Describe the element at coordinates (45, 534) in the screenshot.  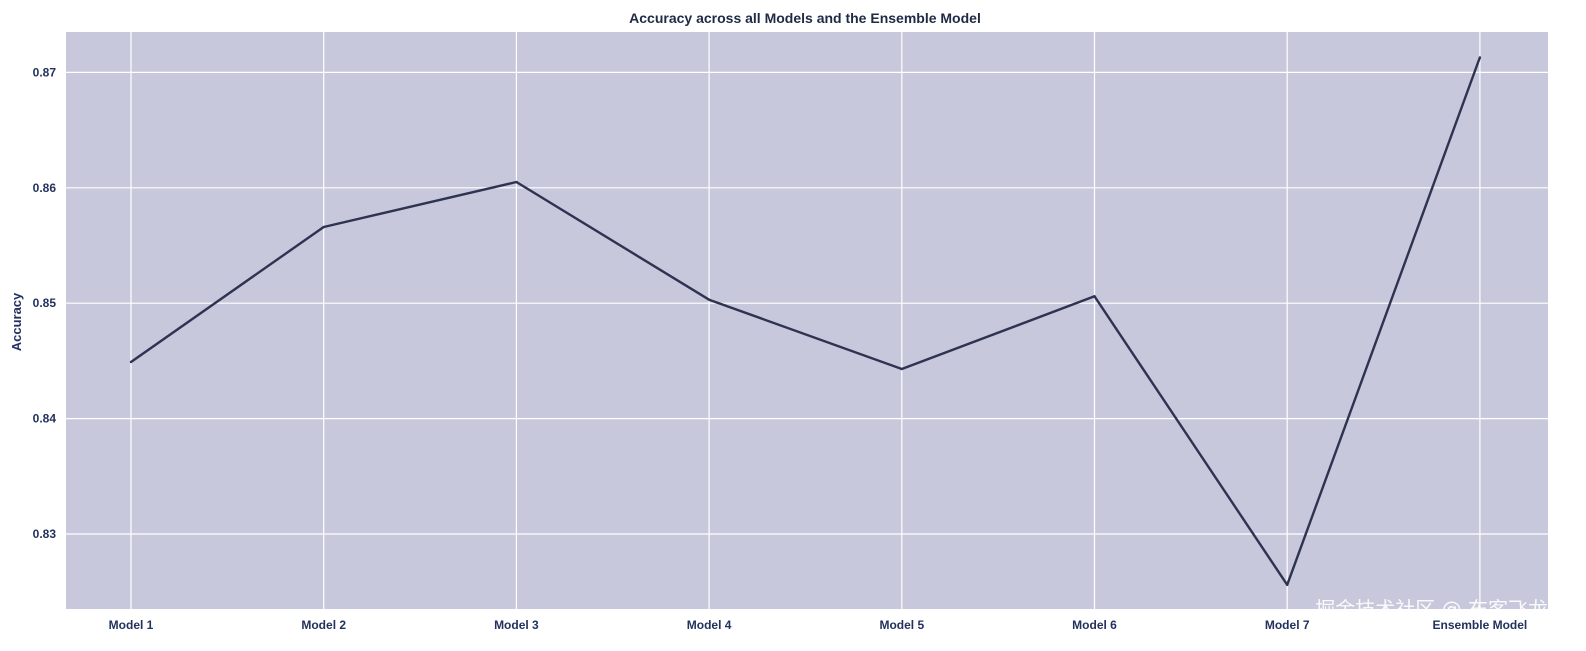
I see `y-tick-label: 0.83` at that location.